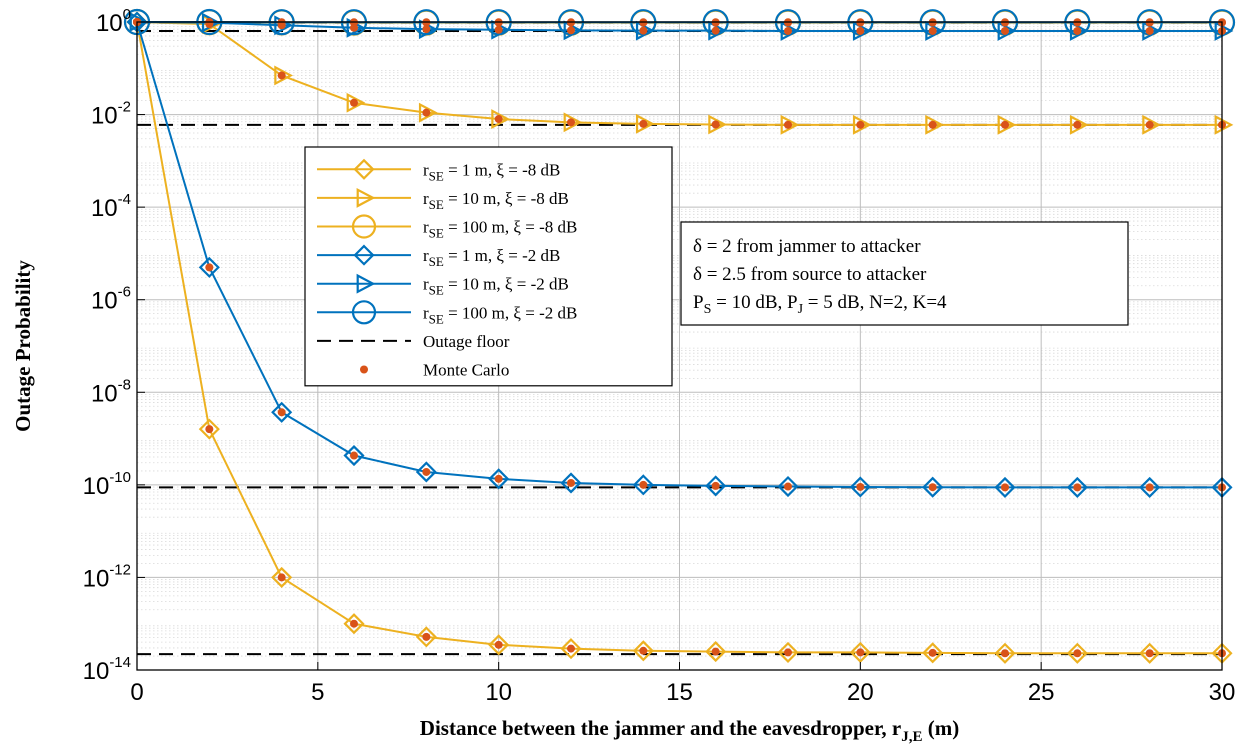  Describe the element at coordinates (498, 692) in the screenshot. I see `x-tick-label: 10` at that location.